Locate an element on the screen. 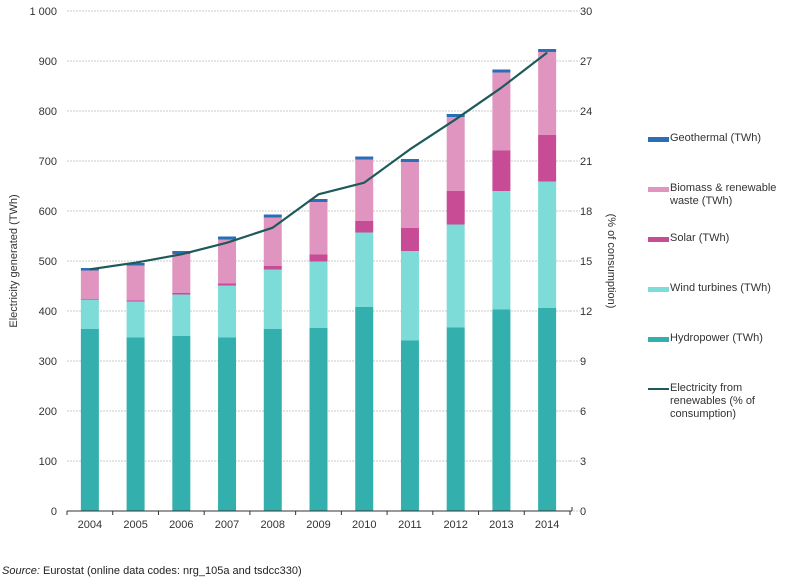  bar-hydropower-2010 is located at coordinates (364, 409).